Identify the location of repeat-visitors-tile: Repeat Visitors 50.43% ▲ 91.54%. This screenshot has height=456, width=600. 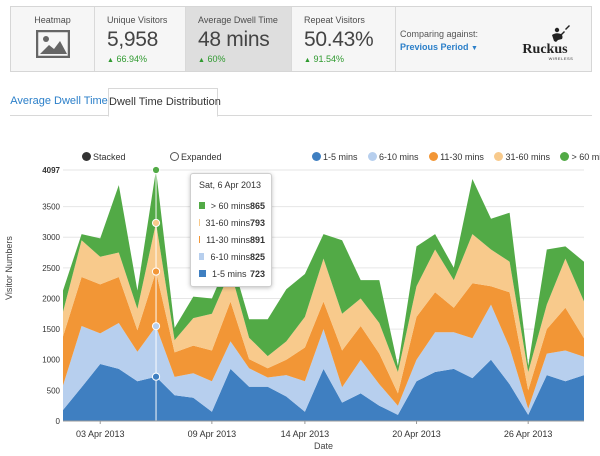
(344, 39).